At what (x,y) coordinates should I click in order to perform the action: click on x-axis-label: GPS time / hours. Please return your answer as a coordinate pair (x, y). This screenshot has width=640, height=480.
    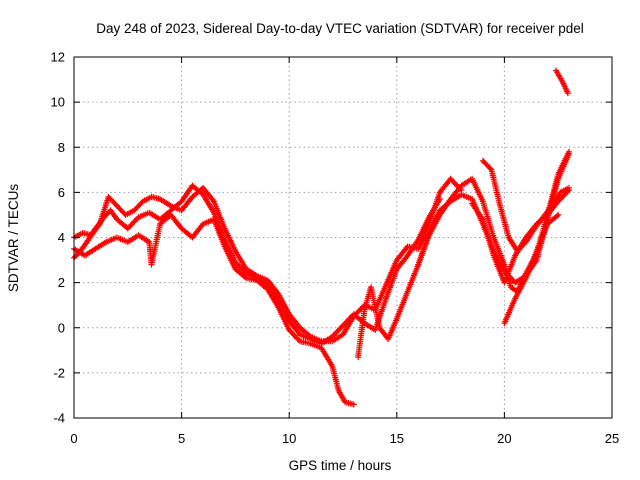
    Looking at the image, I should click on (340, 465).